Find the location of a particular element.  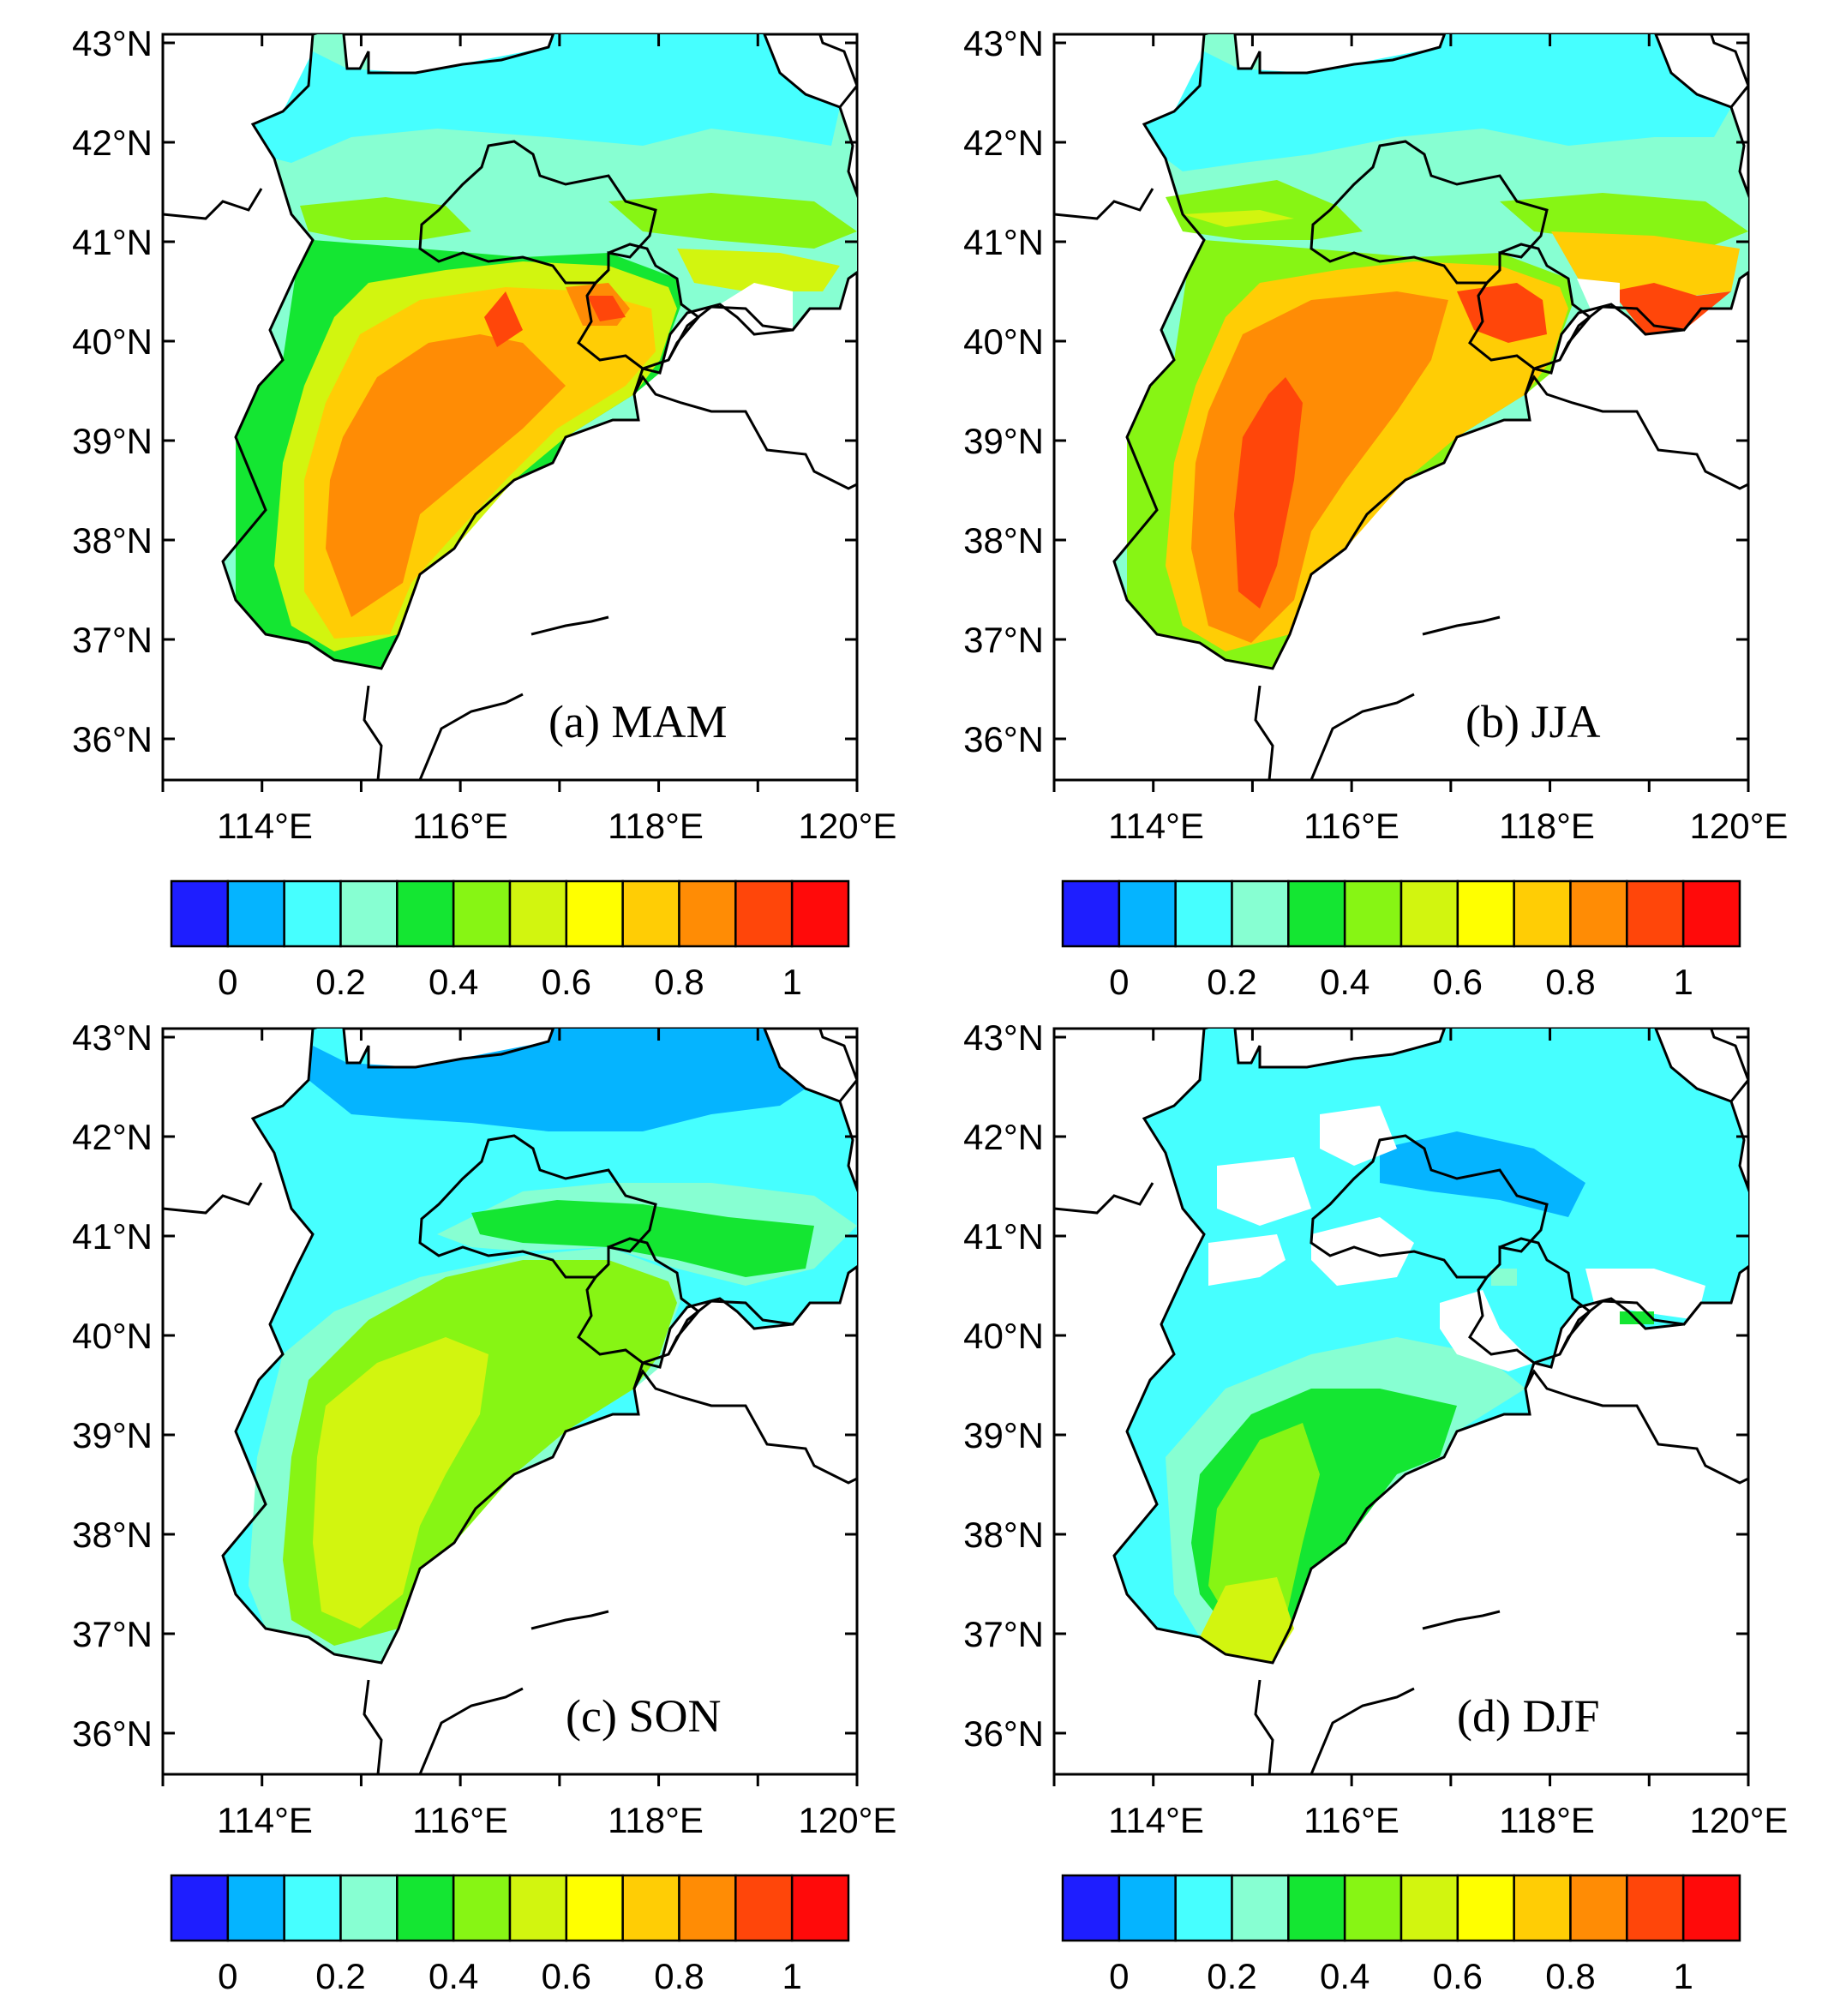

panel-label: (d) DJF is located at coordinates (1529, 1716).